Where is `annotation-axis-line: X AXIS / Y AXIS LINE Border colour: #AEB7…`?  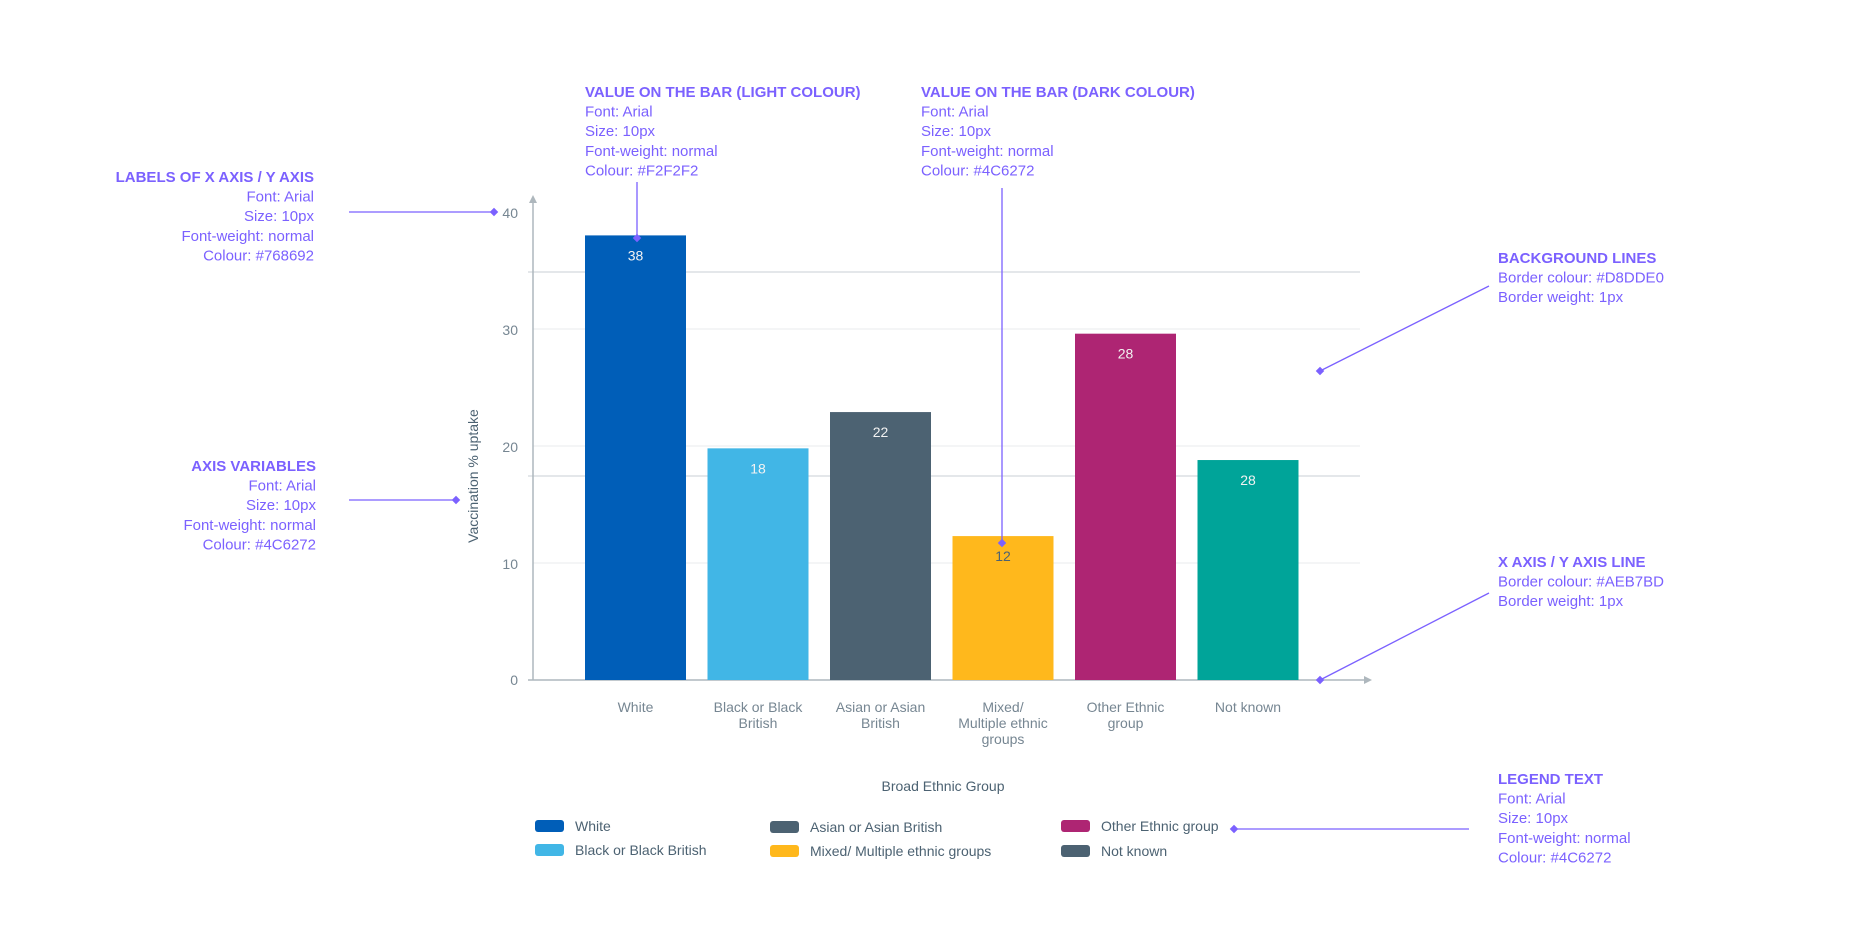 annotation-axis-line: X AXIS / Y AXIS LINE Border colour: #AEB7… is located at coordinates (1581, 582).